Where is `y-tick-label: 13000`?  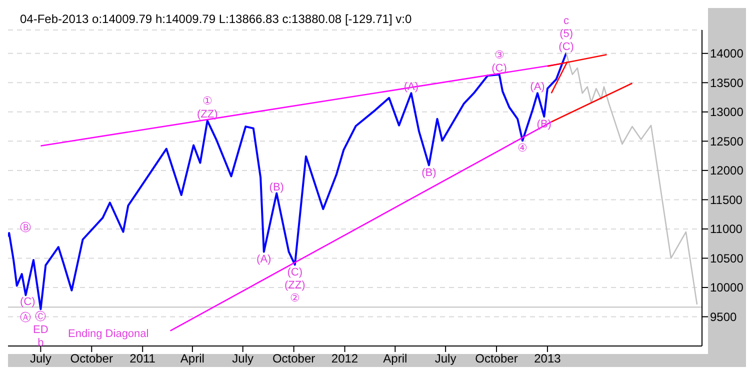
y-tick-label: 13000 is located at coordinates (727, 112).